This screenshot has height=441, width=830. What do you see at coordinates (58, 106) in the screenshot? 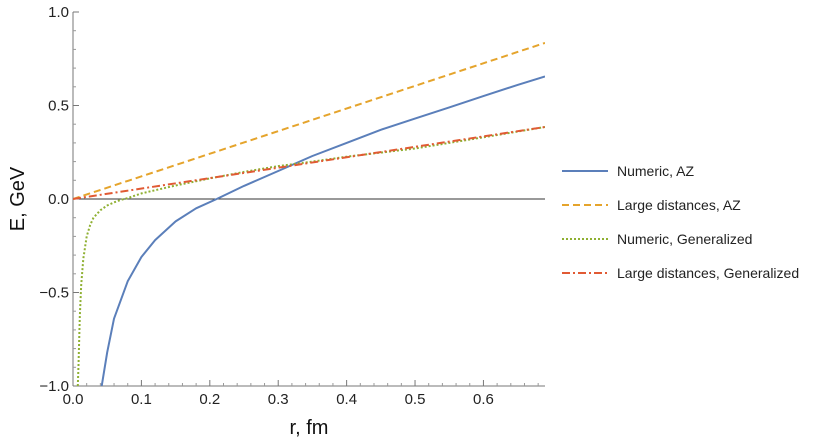
I see `y-tick-label: 0.5` at bounding box center [58, 106].